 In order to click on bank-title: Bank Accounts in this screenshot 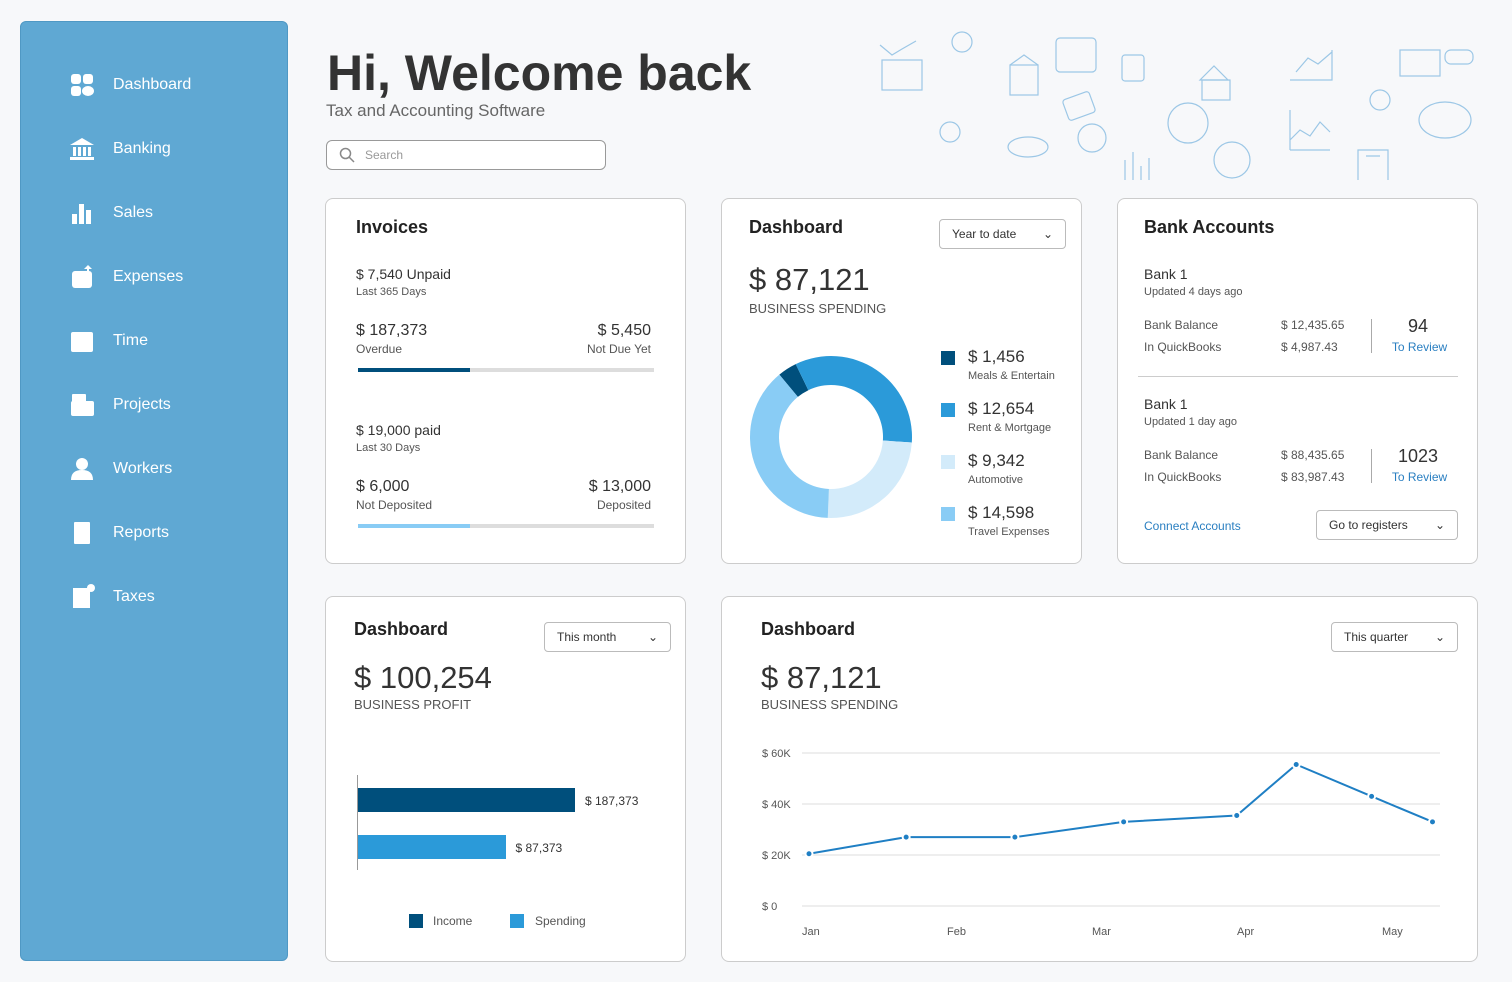, I will do `click(1209, 227)`.